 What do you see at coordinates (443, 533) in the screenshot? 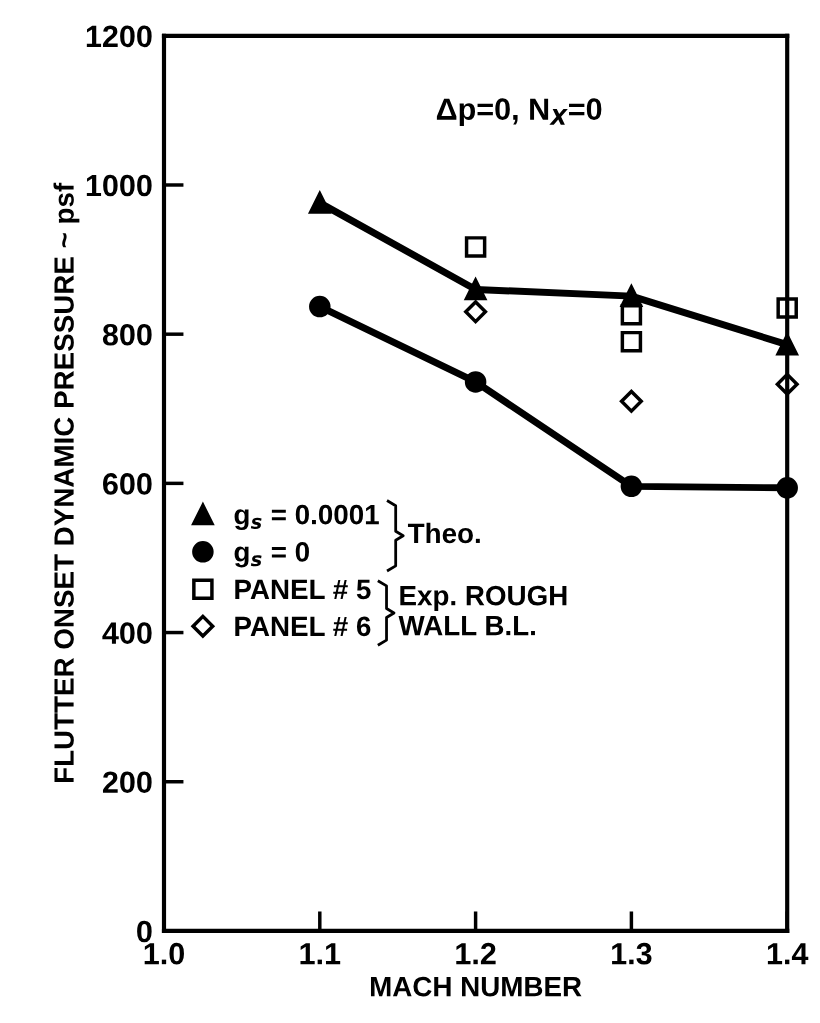
I see `annotation: Theo.` at bounding box center [443, 533].